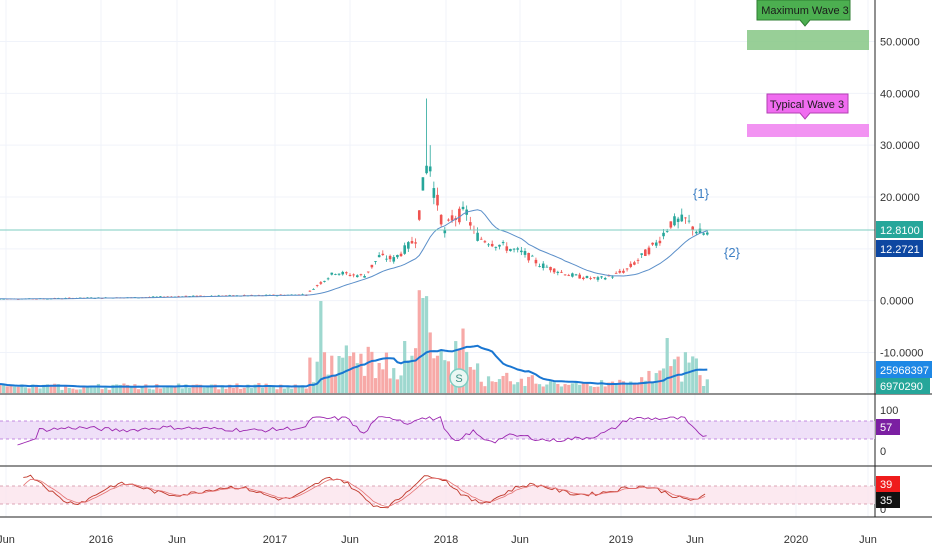  Describe the element at coordinates (900, 94) in the screenshot. I see `price-tick-label: 40.0000` at that location.